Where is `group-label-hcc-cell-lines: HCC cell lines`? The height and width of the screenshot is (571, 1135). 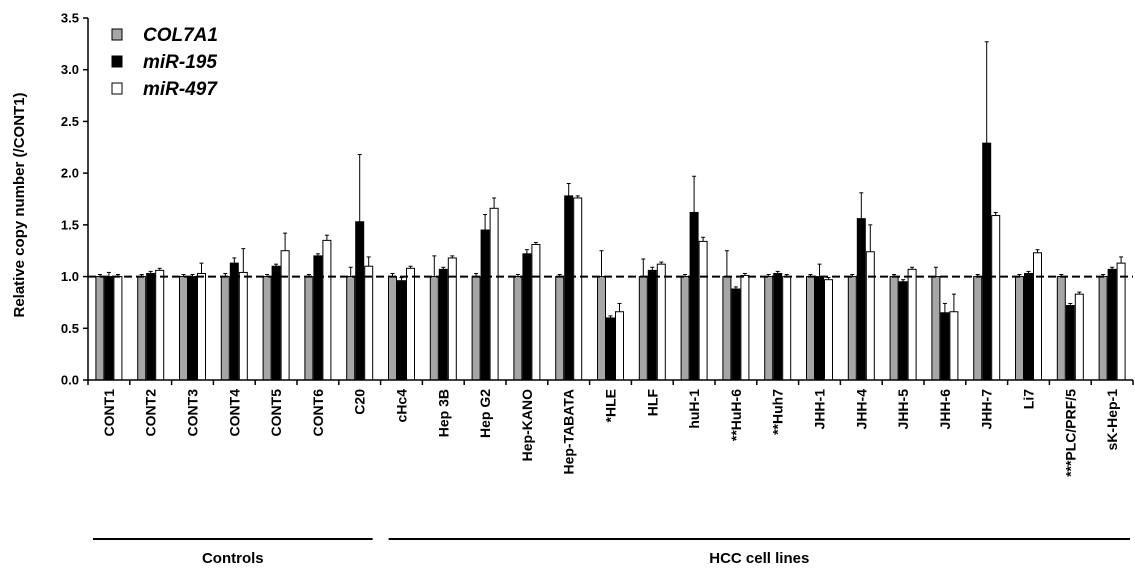
group-label-hcc-cell-lines: HCC cell lines is located at coordinates (759, 558).